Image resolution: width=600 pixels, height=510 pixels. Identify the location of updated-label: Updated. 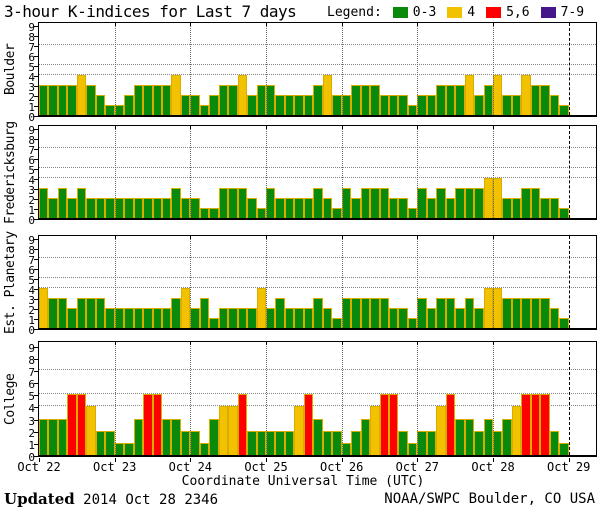
(39, 499).